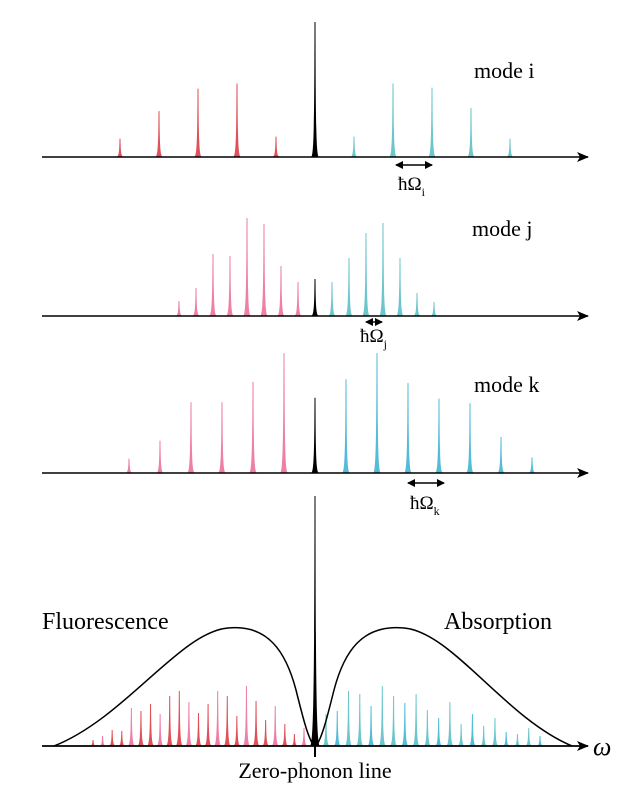 Image resolution: width=630 pixels, height=787 pixels. What do you see at coordinates (184, 686) in the screenshot?
I see `fluorescence-envelope` at bounding box center [184, 686].